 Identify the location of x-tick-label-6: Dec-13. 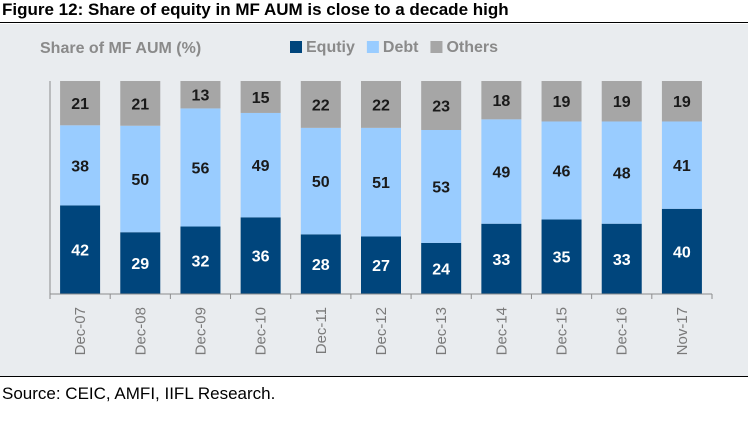
(441, 331).